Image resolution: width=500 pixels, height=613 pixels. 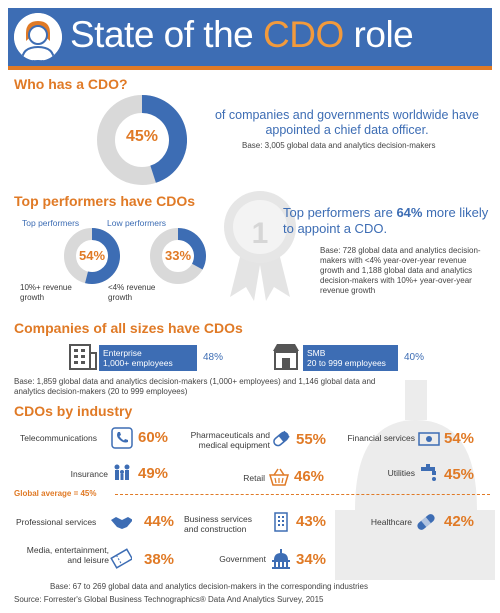 What do you see at coordinates (281, 438) in the screenshot?
I see `pill-icon` at bounding box center [281, 438].